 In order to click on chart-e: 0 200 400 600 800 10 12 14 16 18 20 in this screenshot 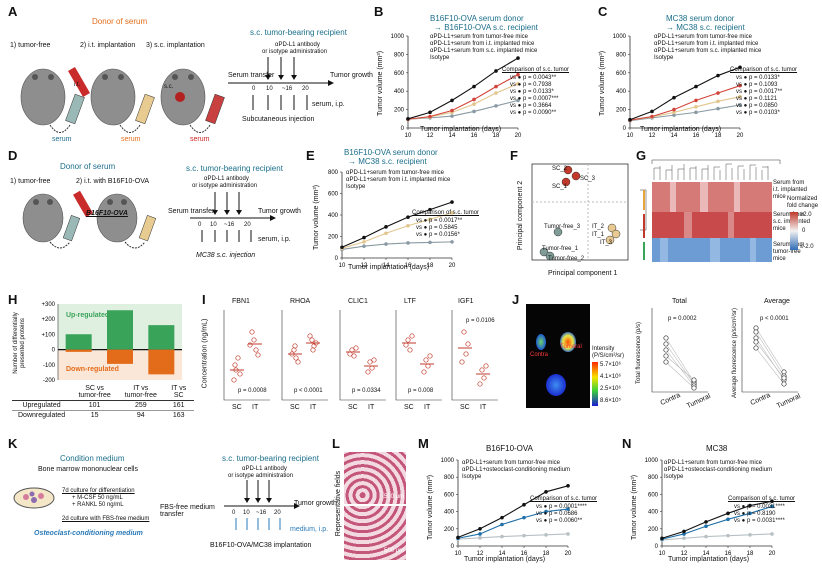, I will do `click(392, 219)`.